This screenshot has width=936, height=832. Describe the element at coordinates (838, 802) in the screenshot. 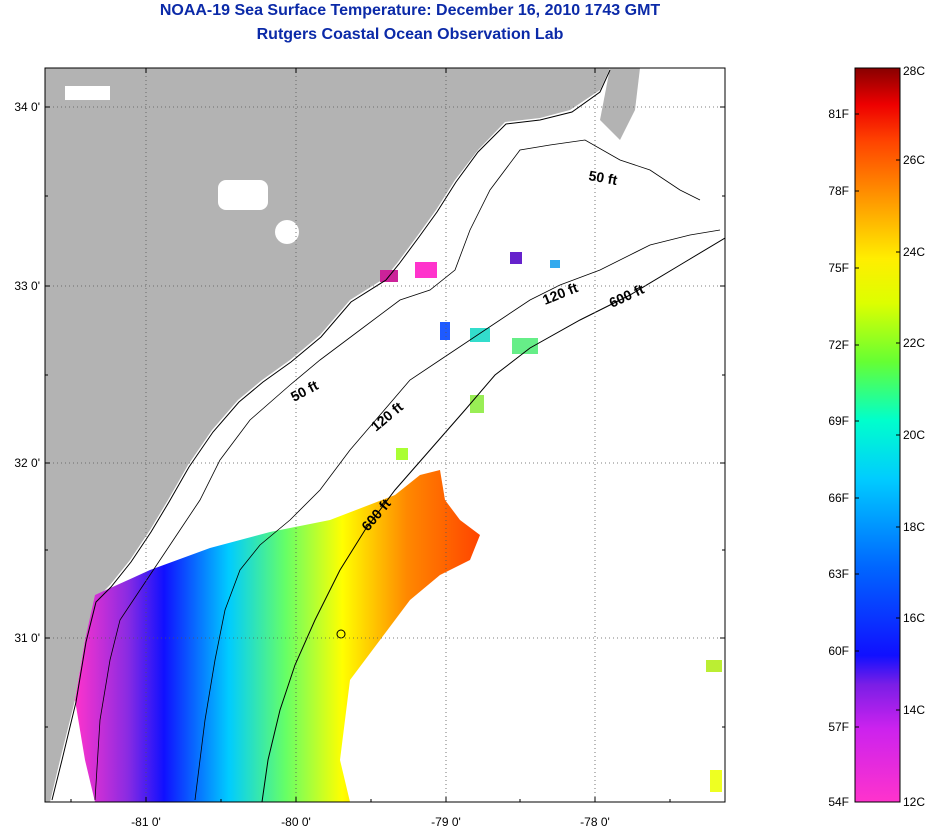

I see `f-label: 54F` at that location.